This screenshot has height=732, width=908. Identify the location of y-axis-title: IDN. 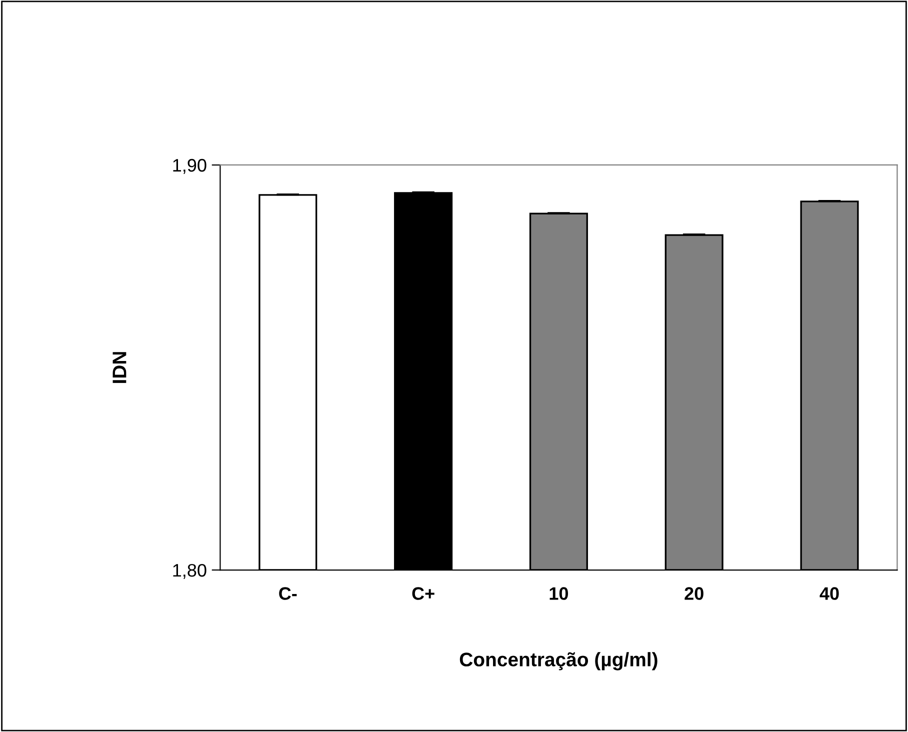
(119, 367).